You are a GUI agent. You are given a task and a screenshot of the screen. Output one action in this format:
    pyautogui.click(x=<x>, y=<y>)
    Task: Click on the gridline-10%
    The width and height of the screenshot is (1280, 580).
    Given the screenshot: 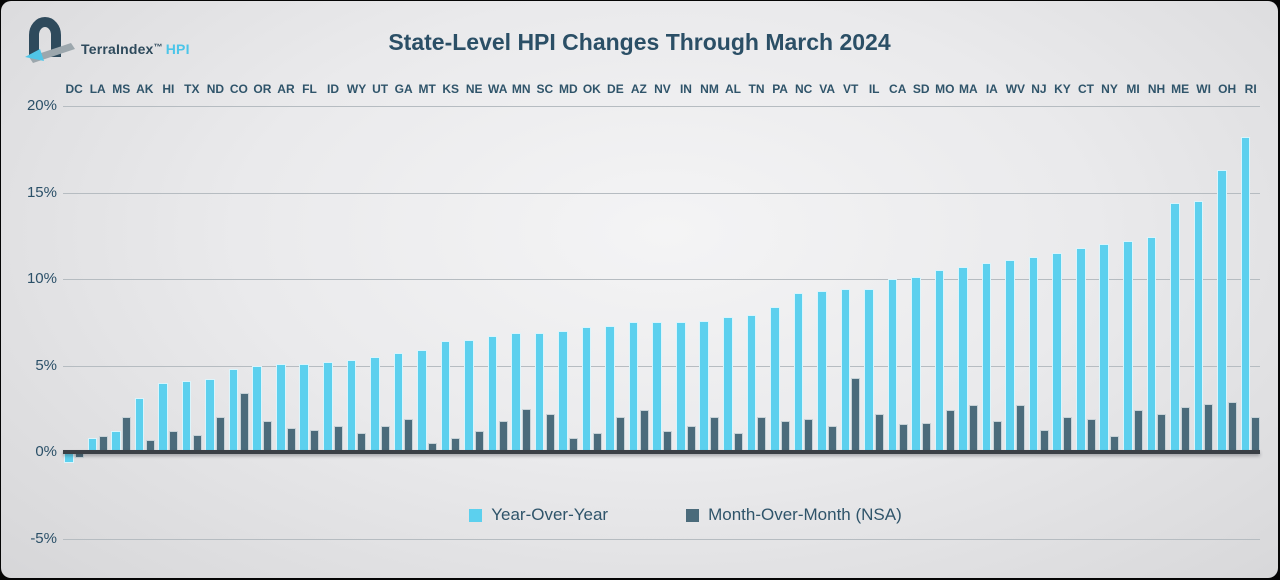 What is the action you would take?
    pyautogui.click(x=661, y=279)
    